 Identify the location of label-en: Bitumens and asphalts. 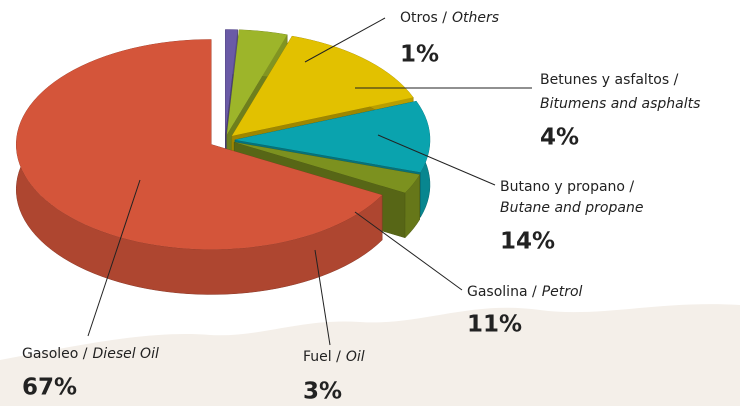
(620, 104).